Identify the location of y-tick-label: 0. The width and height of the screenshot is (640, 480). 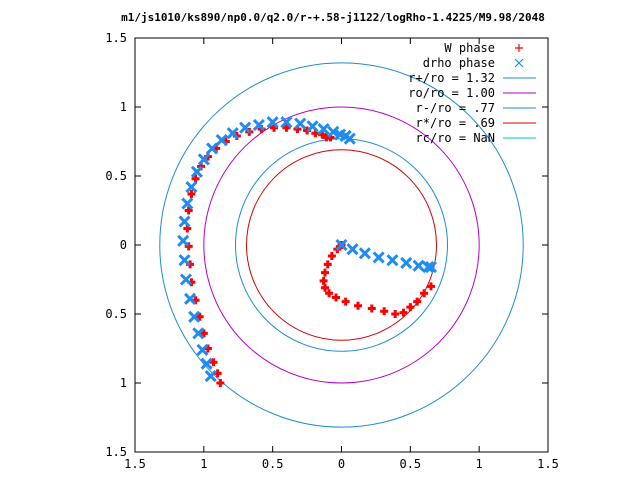
(123, 245).